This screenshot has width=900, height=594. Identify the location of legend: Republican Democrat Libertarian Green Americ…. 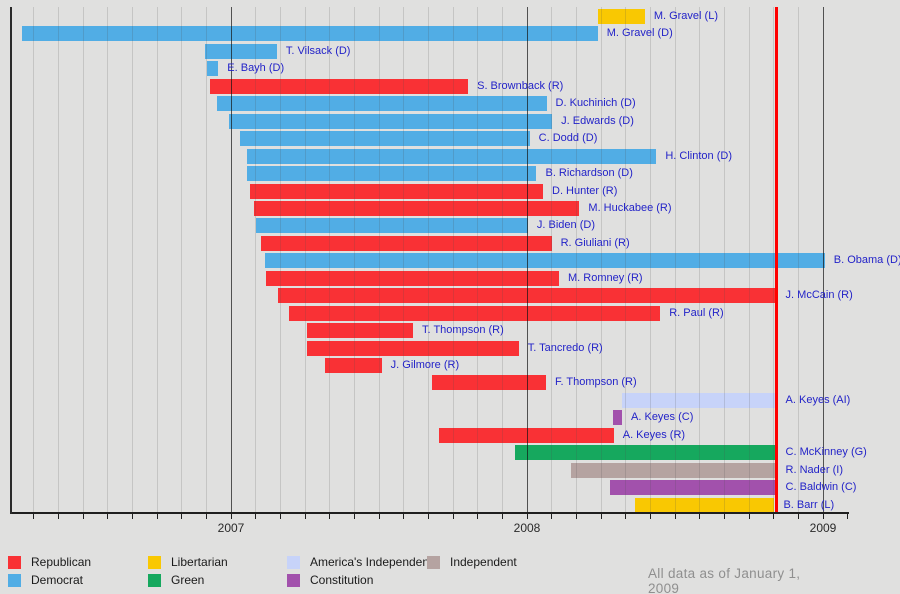
(450, 572).